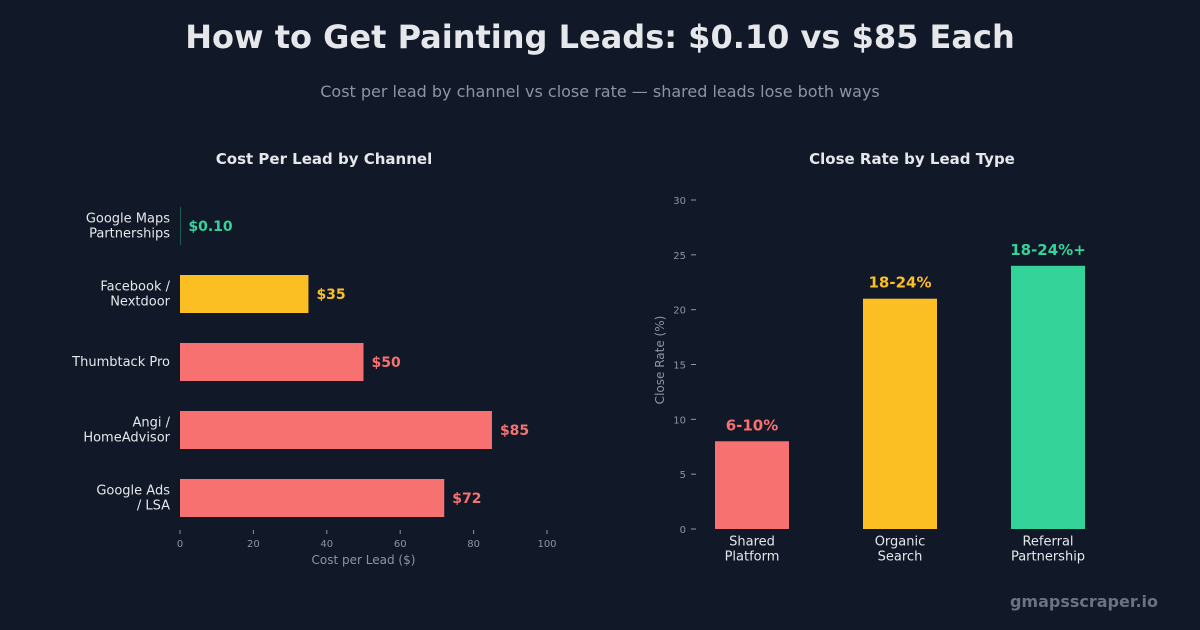 The width and height of the screenshot is (1200, 630). I want to click on chart1-category-label-0: Google Maps Partnerships, so click(128, 227).